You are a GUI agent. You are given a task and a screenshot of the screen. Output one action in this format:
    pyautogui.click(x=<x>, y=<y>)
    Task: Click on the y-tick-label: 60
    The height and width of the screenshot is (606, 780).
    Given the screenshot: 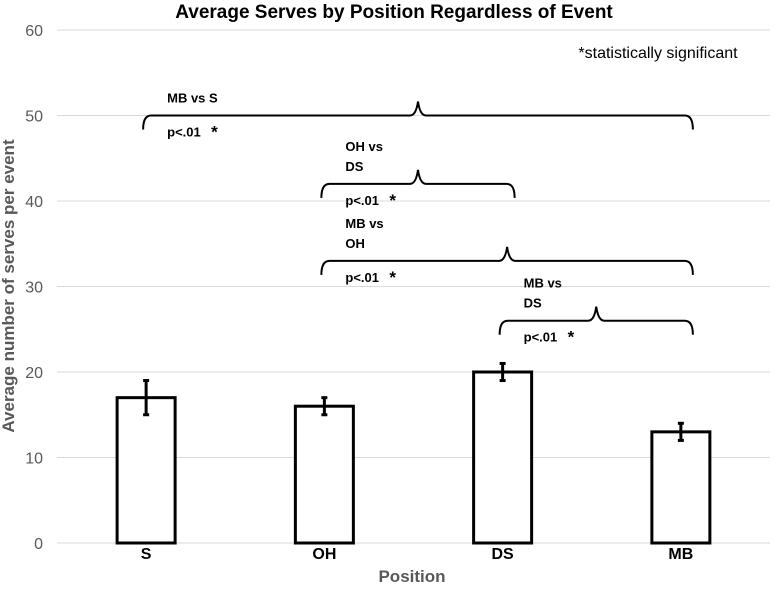 What is the action you would take?
    pyautogui.click(x=34, y=31)
    